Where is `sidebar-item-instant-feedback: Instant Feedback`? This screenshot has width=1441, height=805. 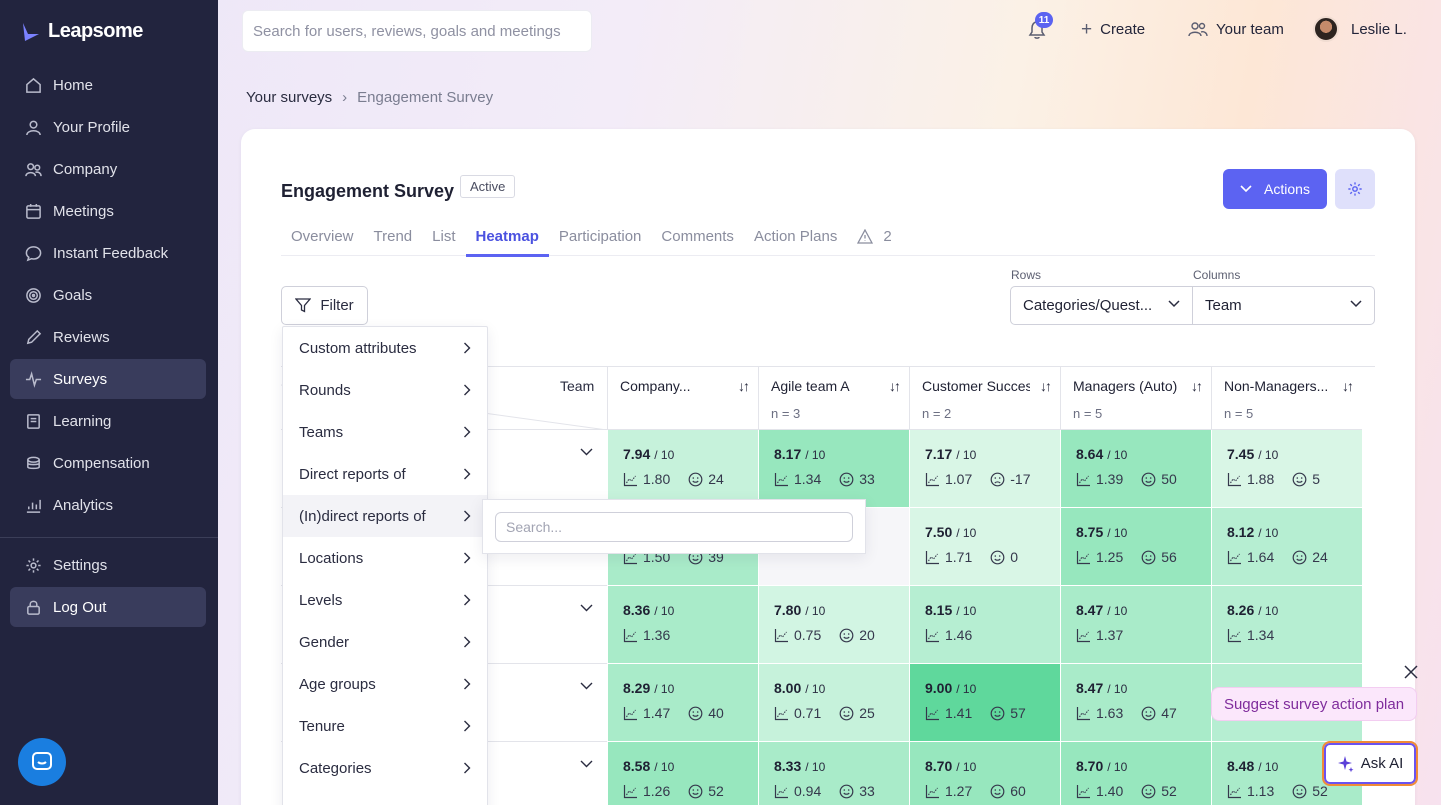
sidebar-item-instant-feedback: Instant Feedback is located at coordinates (108, 253).